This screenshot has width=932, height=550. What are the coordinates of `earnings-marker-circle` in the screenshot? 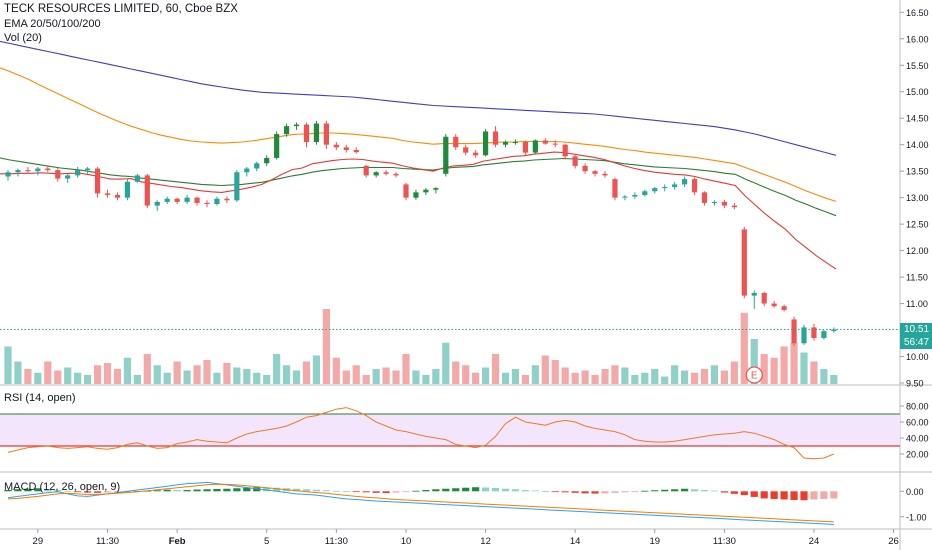 It's located at (754, 375).